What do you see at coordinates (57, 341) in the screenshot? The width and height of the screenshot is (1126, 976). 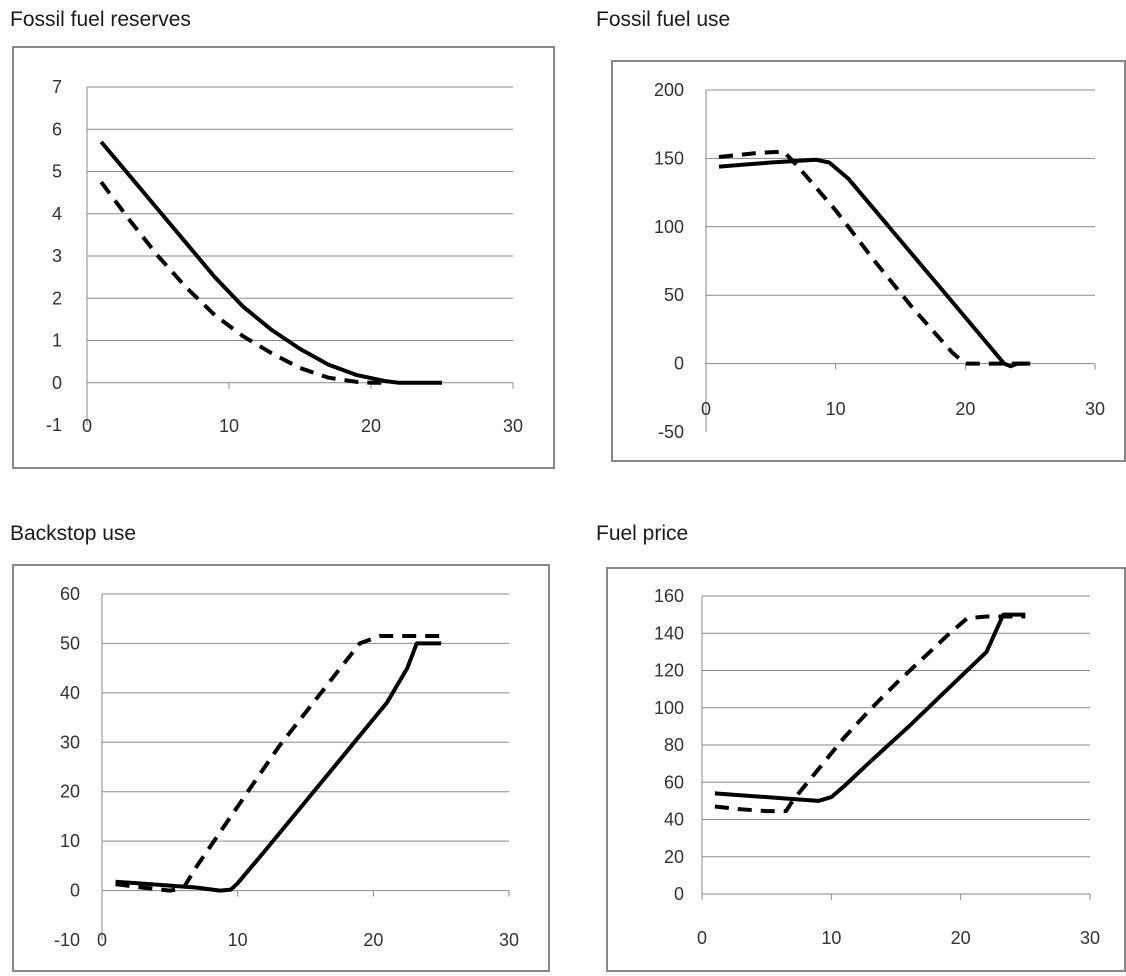 I see `y-tick-label: 1` at bounding box center [57, 341].